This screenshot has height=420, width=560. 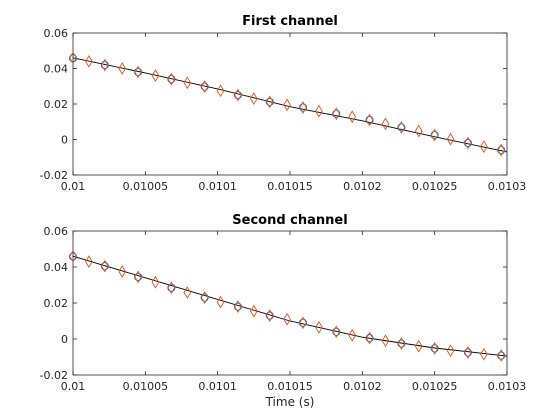 What do you see at coordinates (290, 402) in the screenshot?
I see `x-axis-label: Time (s)` at bounding box center [290, 402].